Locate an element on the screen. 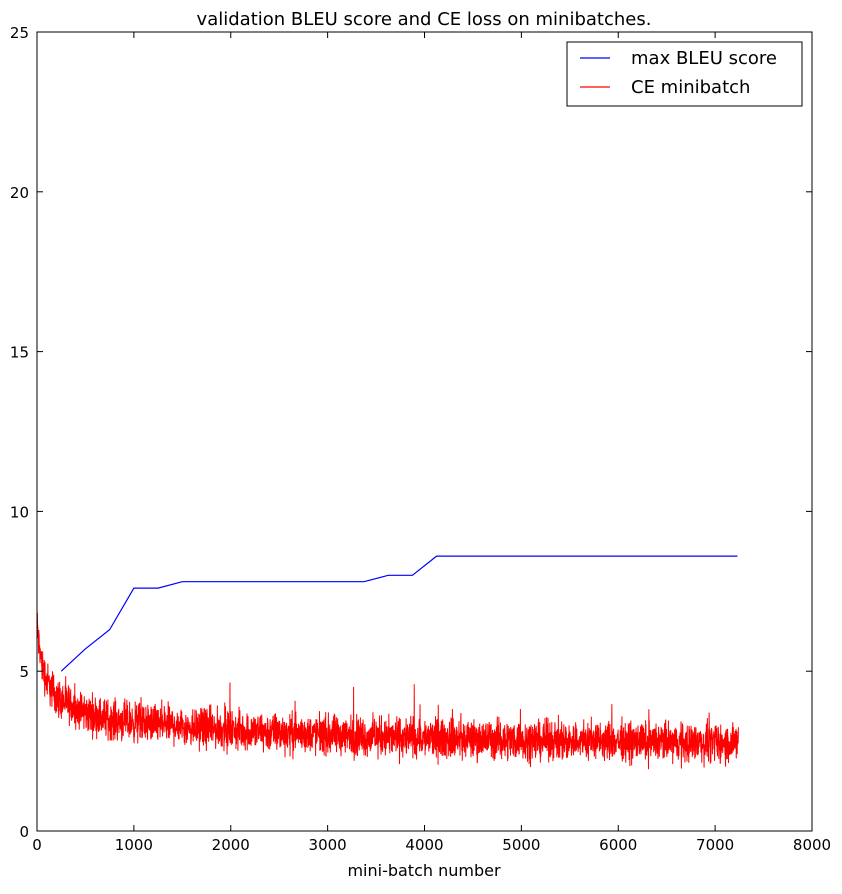 Image resolution: width=842 pixels, height=894 pixels. x-tick-label: 2000 is located at coordinates (231, 845).